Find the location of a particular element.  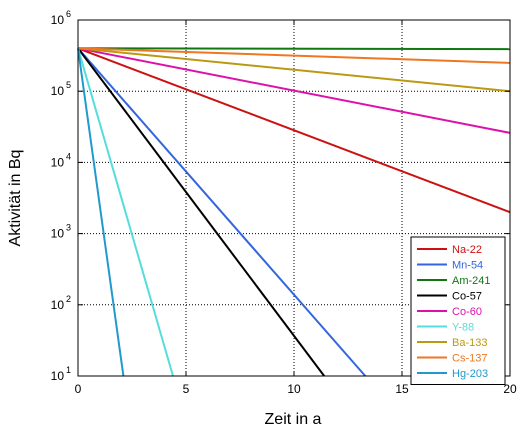

legend-label-am-241: Am-241 is located at coordinates (471, 281).